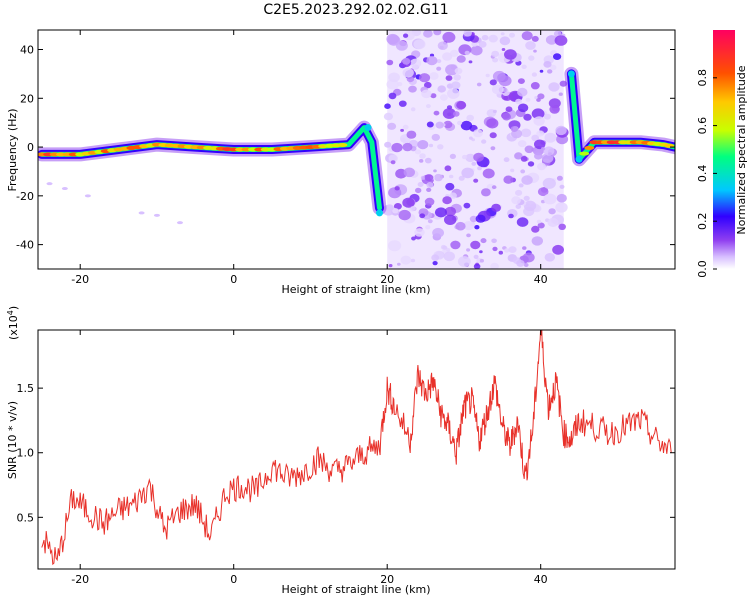 The image size is (750, 600). What do you see at coordinates (387, 279) in the screenshot?
I see `x-tick-label: 20` at bounding box center [387, 279].